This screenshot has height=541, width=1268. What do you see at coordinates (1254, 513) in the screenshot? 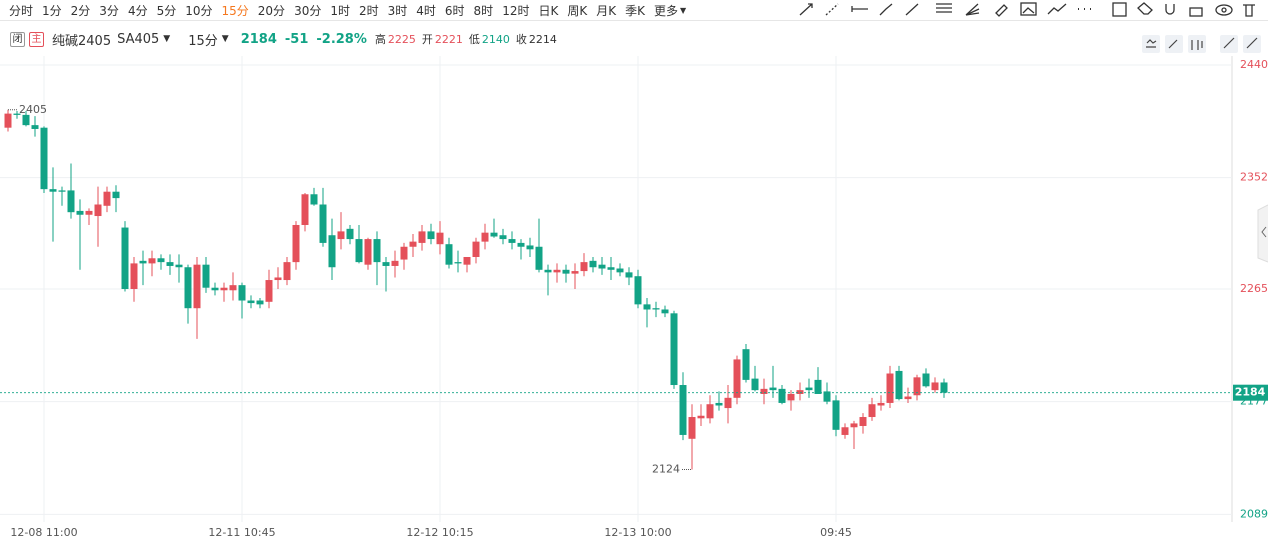
I see `y-tick-label: 2089` at bounding box center [1254, 513].